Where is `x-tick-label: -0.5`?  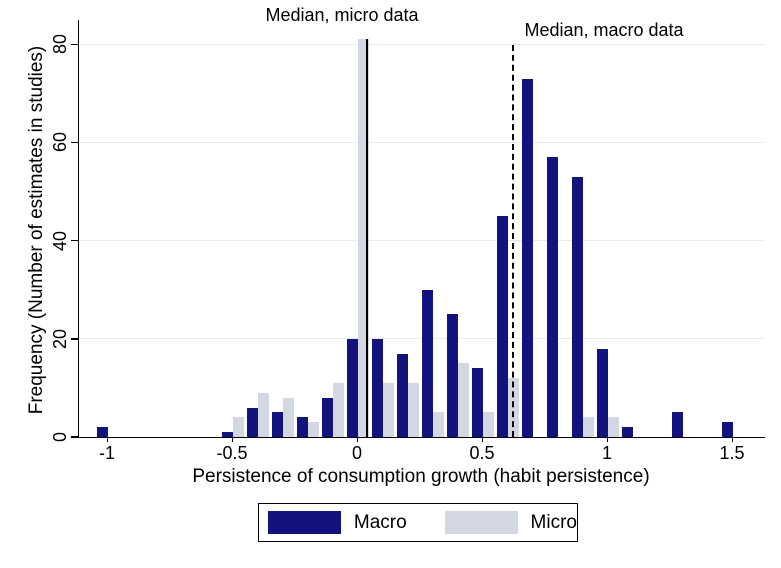 x-tick-label: -0.5 is located at coordinates (232, 453).